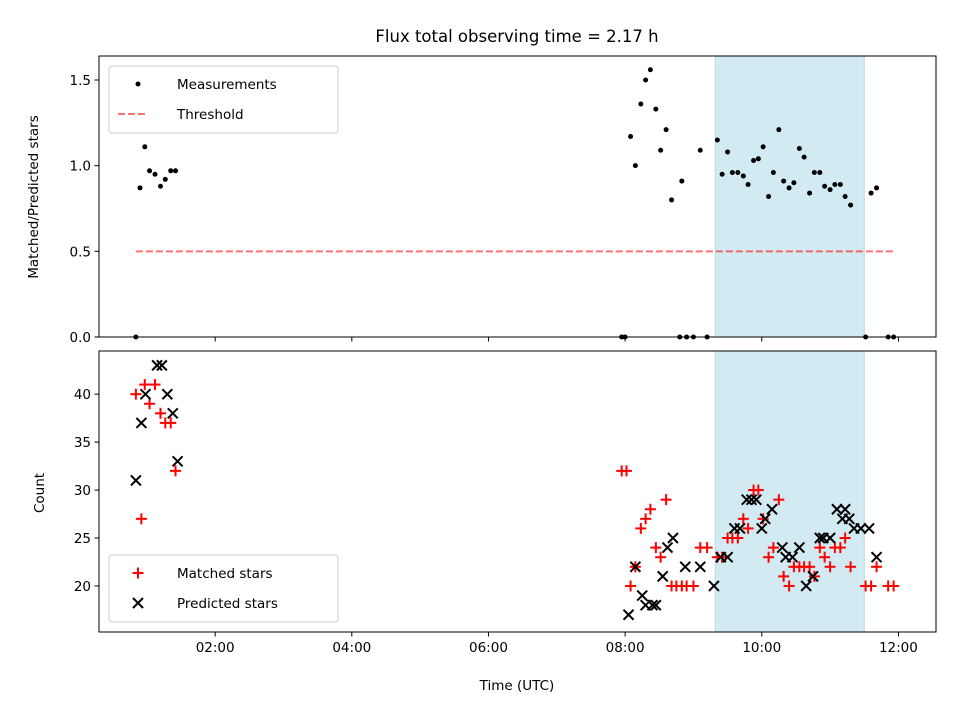 The width and height of the screenshot is (960, 720). I want to click on x-tick-label: 08:00, so click(625, 648).